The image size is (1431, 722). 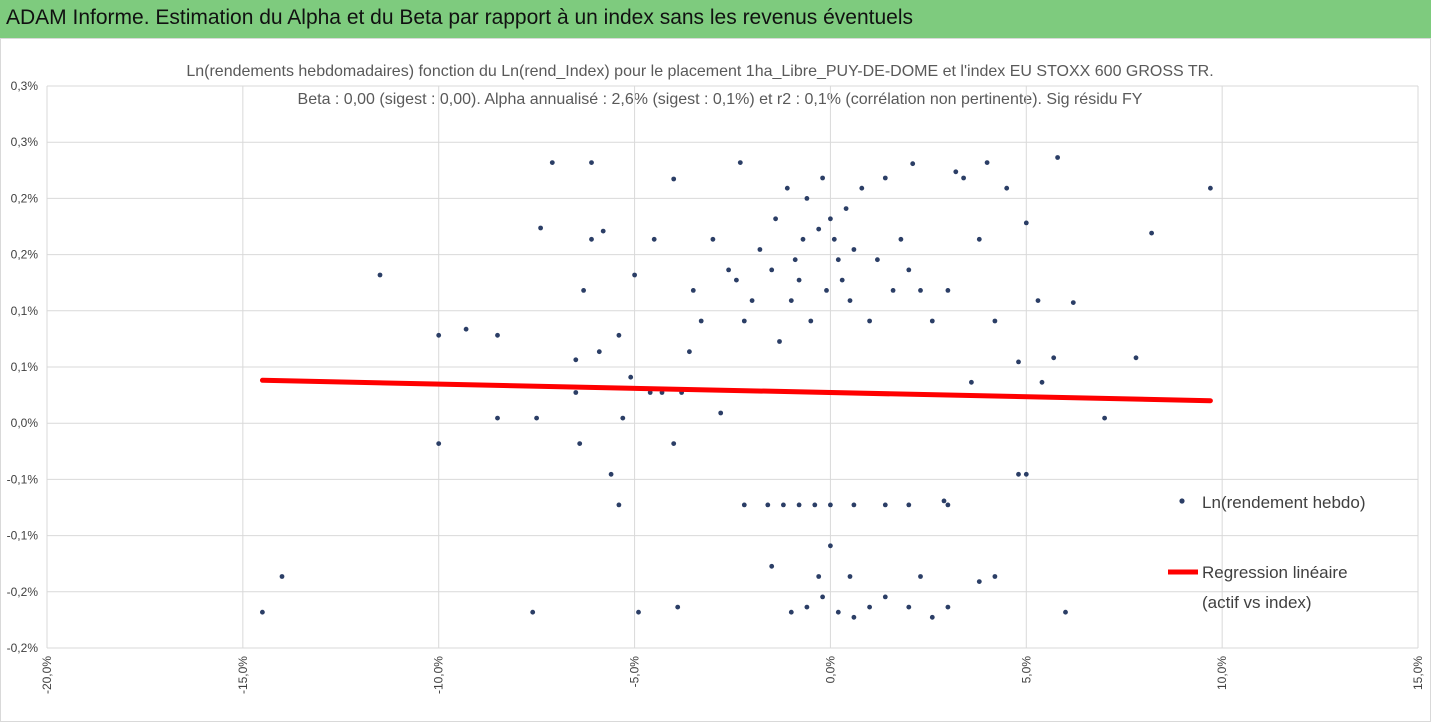 I want to click on x-tick-label: 10,0%, so click(x=1222, y=673).